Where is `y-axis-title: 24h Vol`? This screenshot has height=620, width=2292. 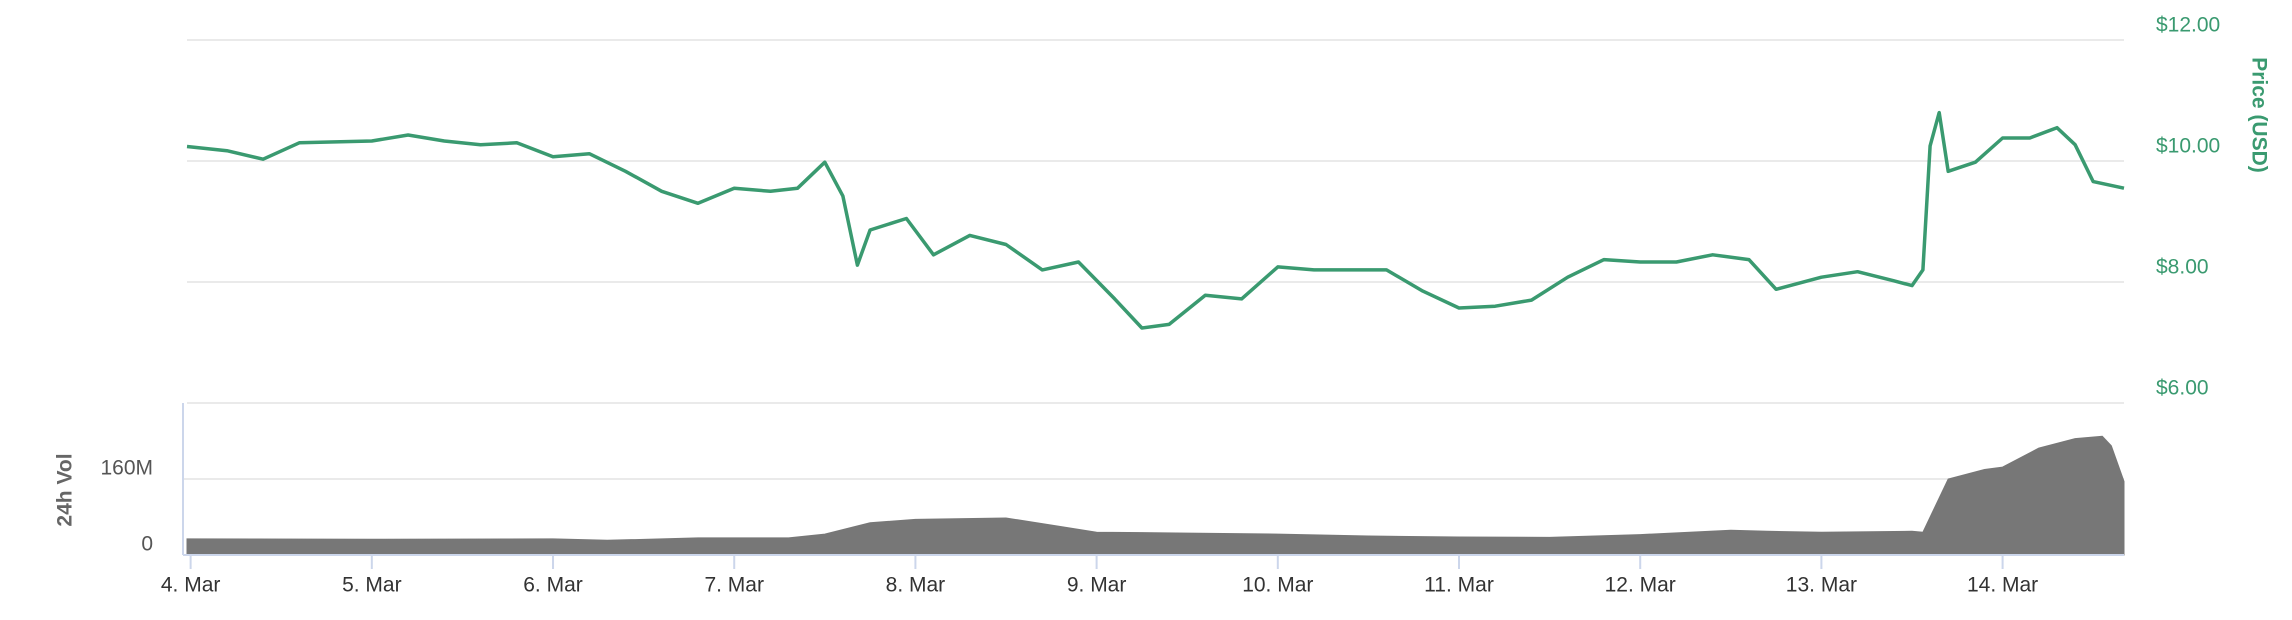
y-axis-title: 24h Vol is located at coordinates (65, 489).